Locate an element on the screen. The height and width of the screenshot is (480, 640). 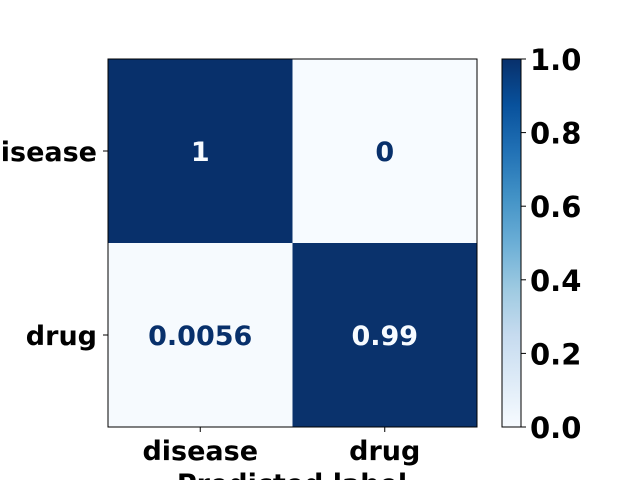
colorbar-tick-label: 0.2 is located at coordinates (555, 354).